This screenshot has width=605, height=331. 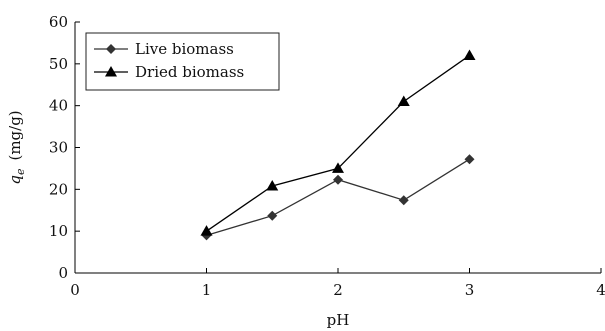 What do you see at coordinates (75, 290) in the screenshot?
I see `x-tick-label: 0` at bounding box center [75, 290].